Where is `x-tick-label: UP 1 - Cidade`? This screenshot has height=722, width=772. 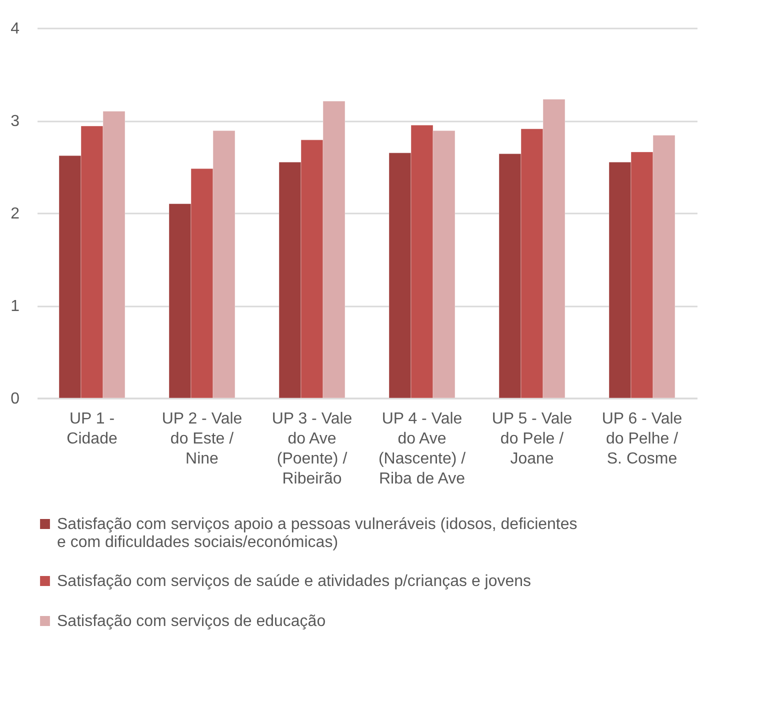
x-tick-label: UP 1 - Cidade is located at coordinates (92, 429).